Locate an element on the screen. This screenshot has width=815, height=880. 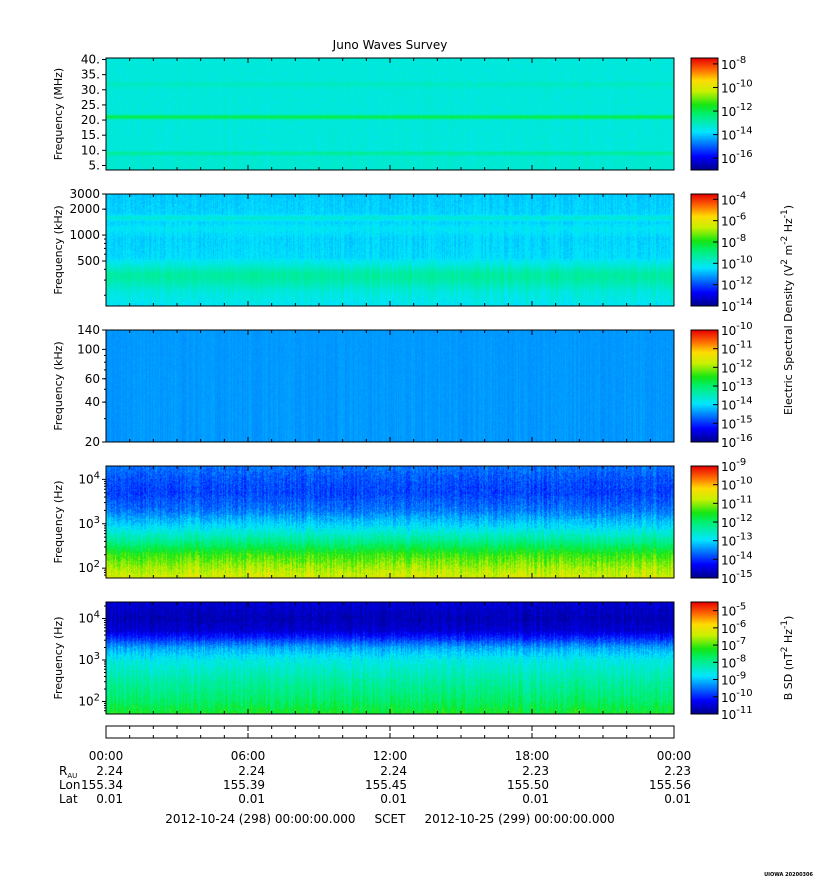
y-tick-label: 3000 is located at coordinates (84, 194).